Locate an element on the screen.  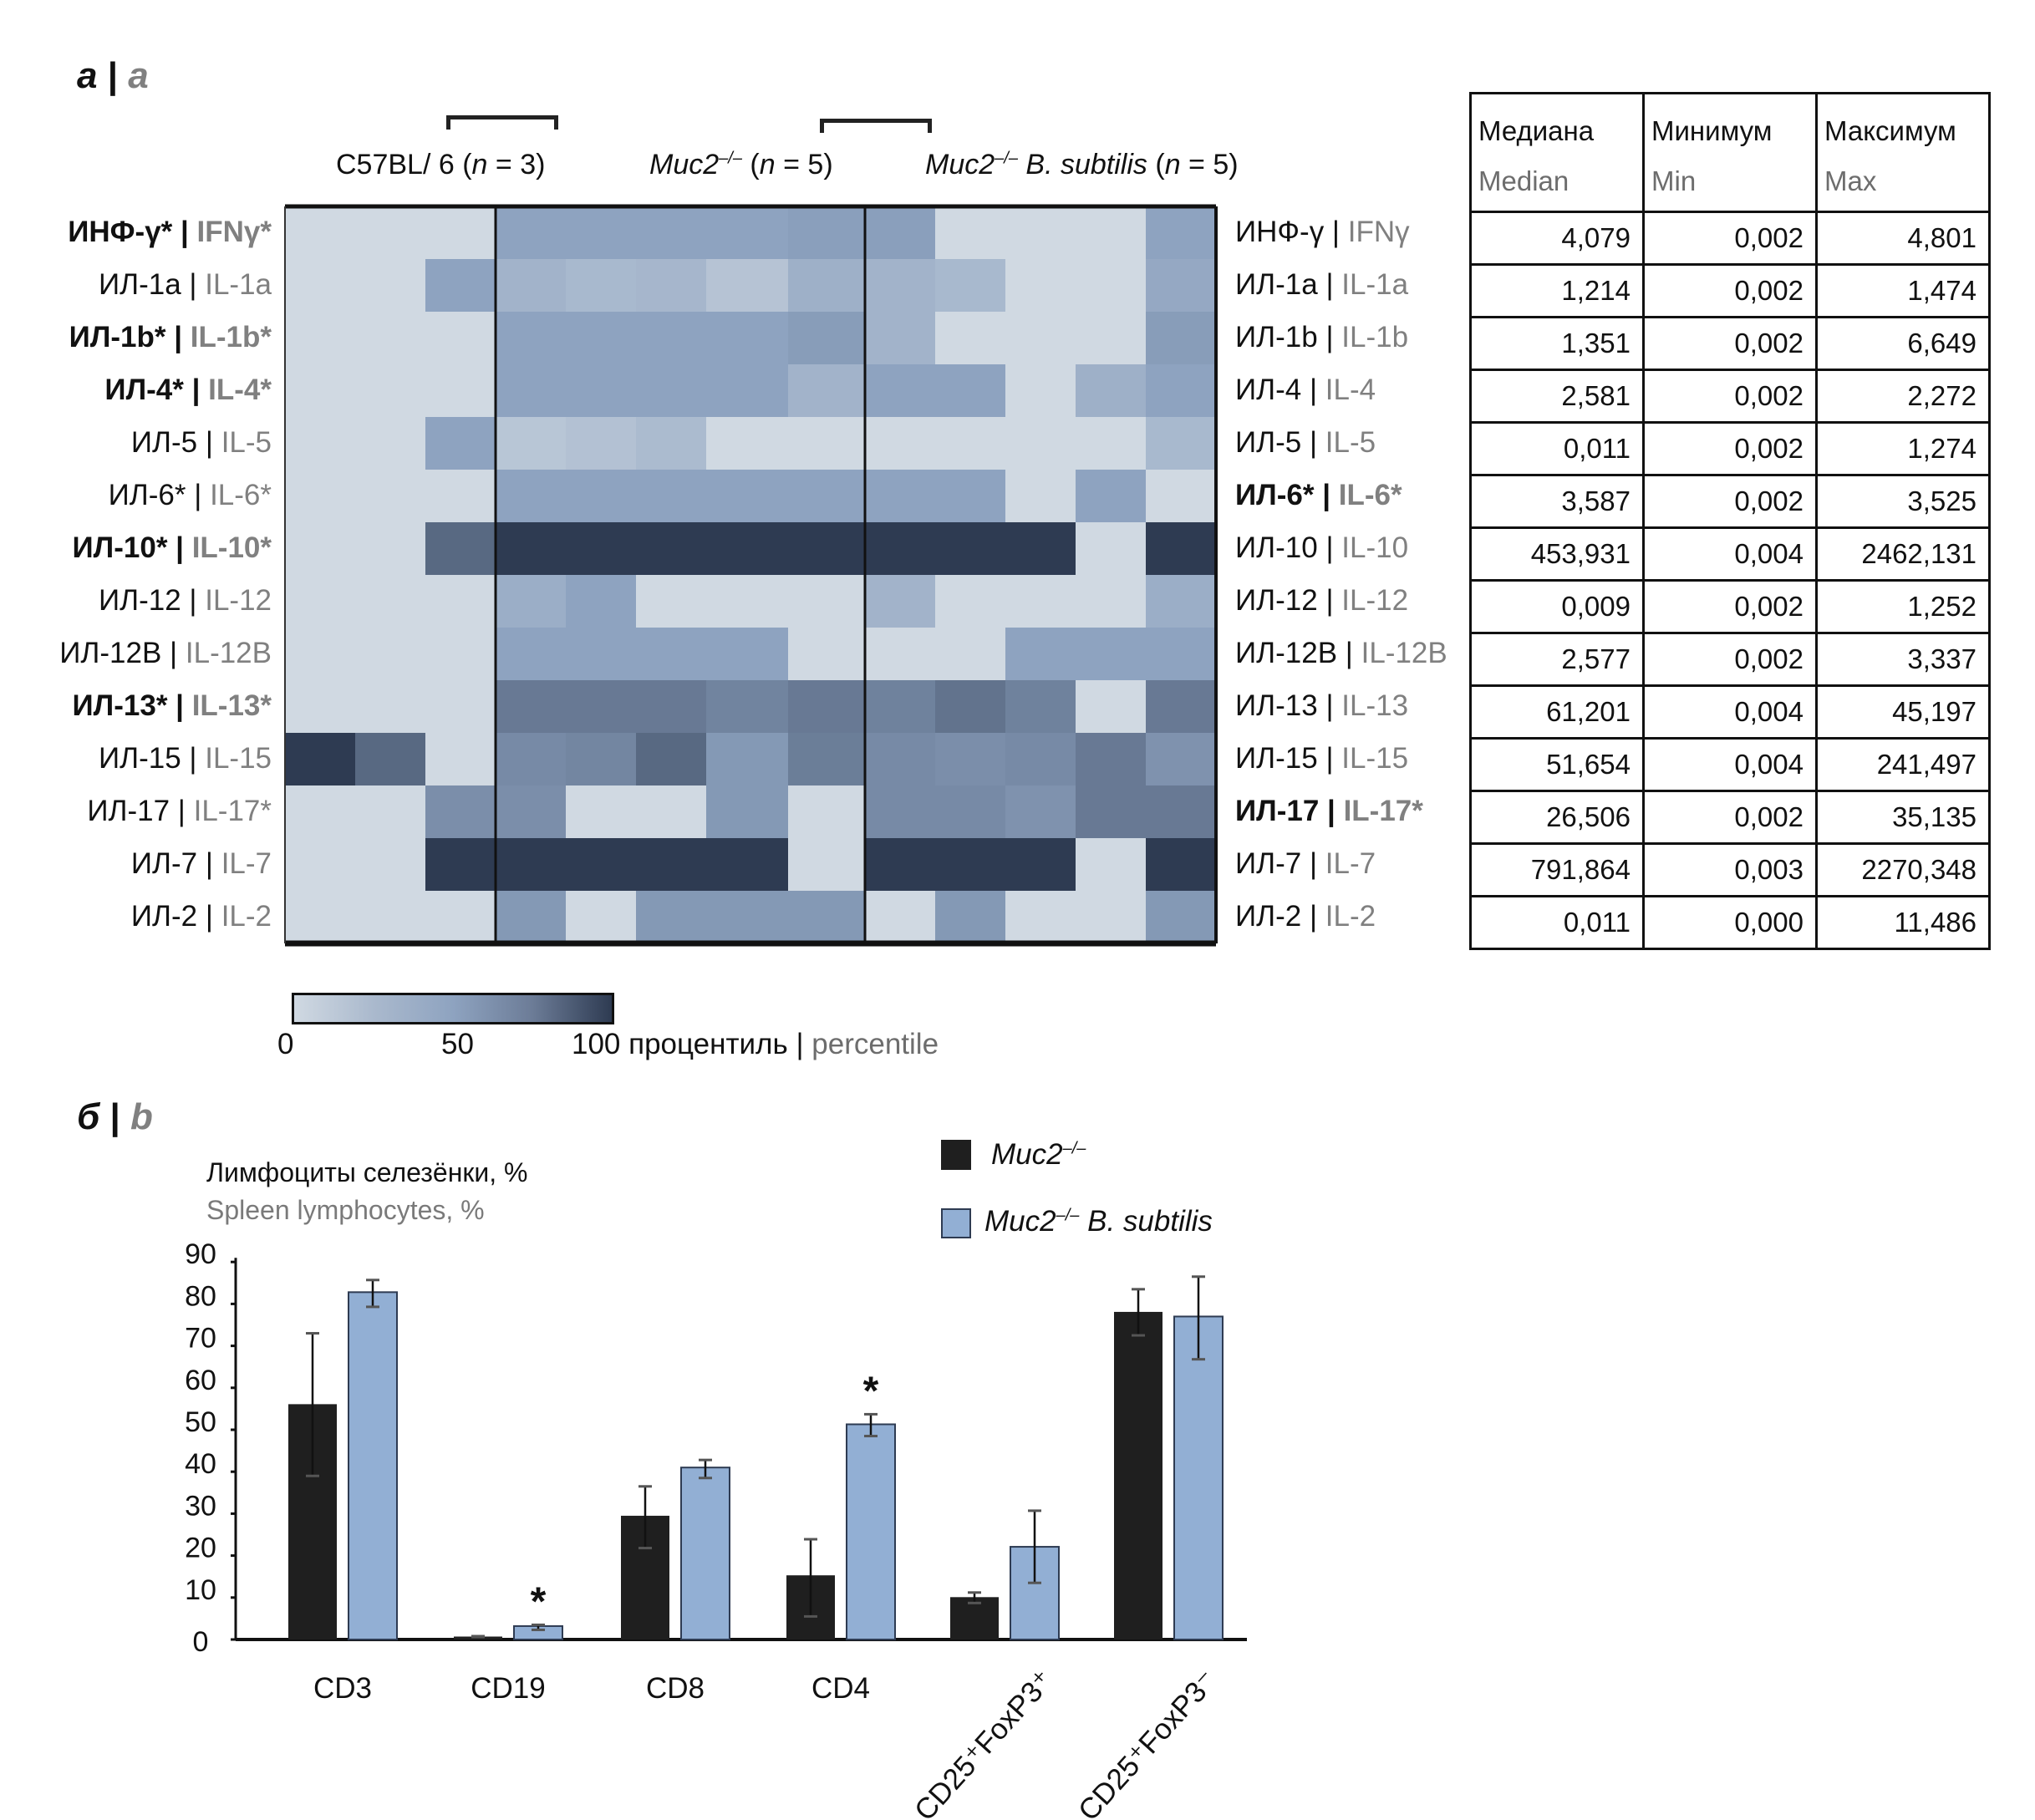
max-cell: 4,801 is located at coordinates (1903, 239).